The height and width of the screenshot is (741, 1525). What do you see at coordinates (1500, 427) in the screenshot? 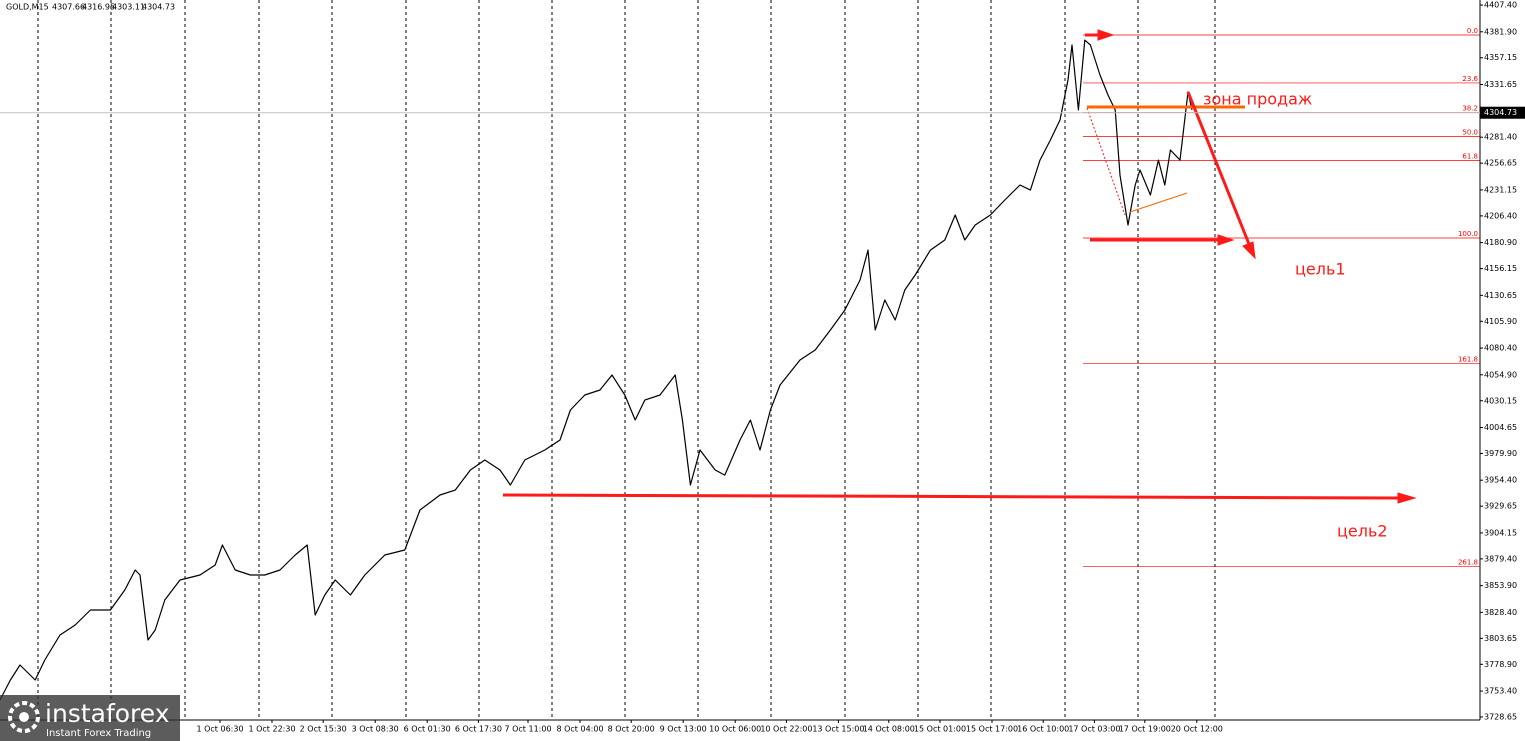
I see `y-tick-label: 4004.65` at bounding box center [1500, 427].